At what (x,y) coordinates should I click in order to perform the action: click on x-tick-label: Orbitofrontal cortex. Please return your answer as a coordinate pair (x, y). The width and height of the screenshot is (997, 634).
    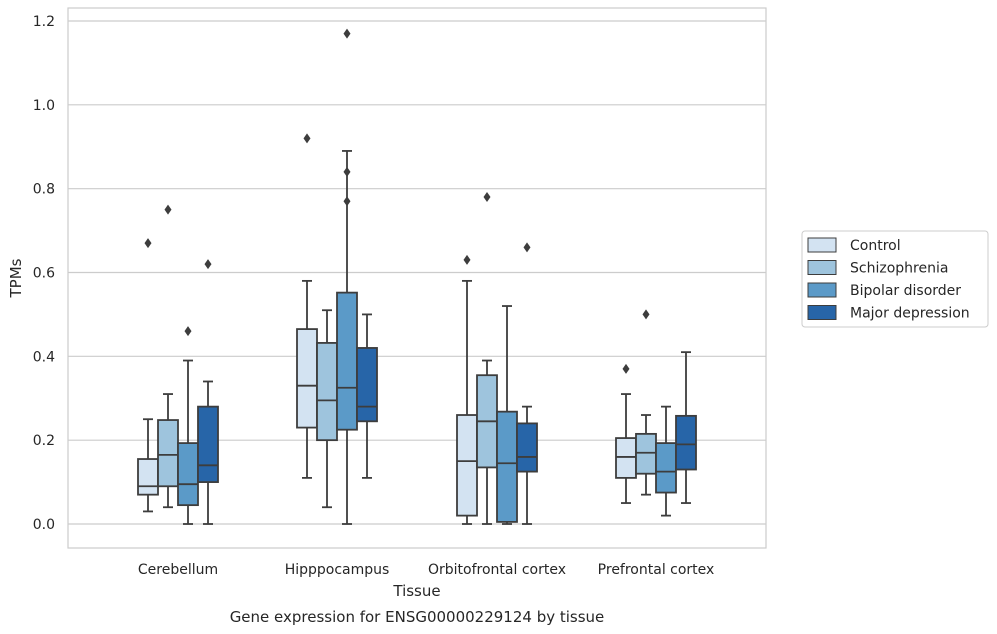
    Looking at the image, I should click on (497, 570).